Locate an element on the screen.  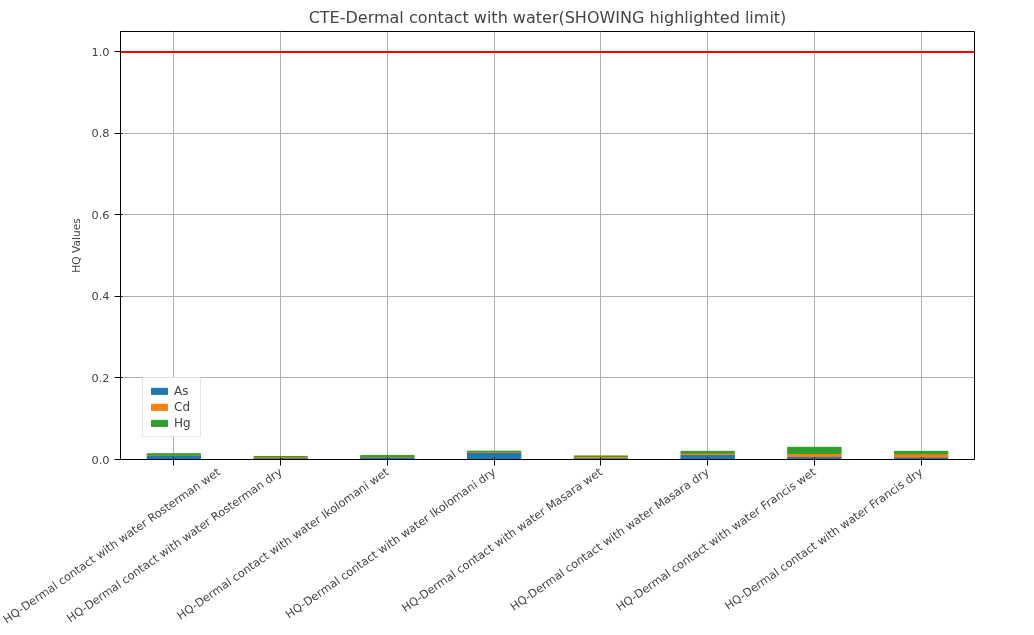
y-tick-label: 0.0 is located at coordinates (100, 459).